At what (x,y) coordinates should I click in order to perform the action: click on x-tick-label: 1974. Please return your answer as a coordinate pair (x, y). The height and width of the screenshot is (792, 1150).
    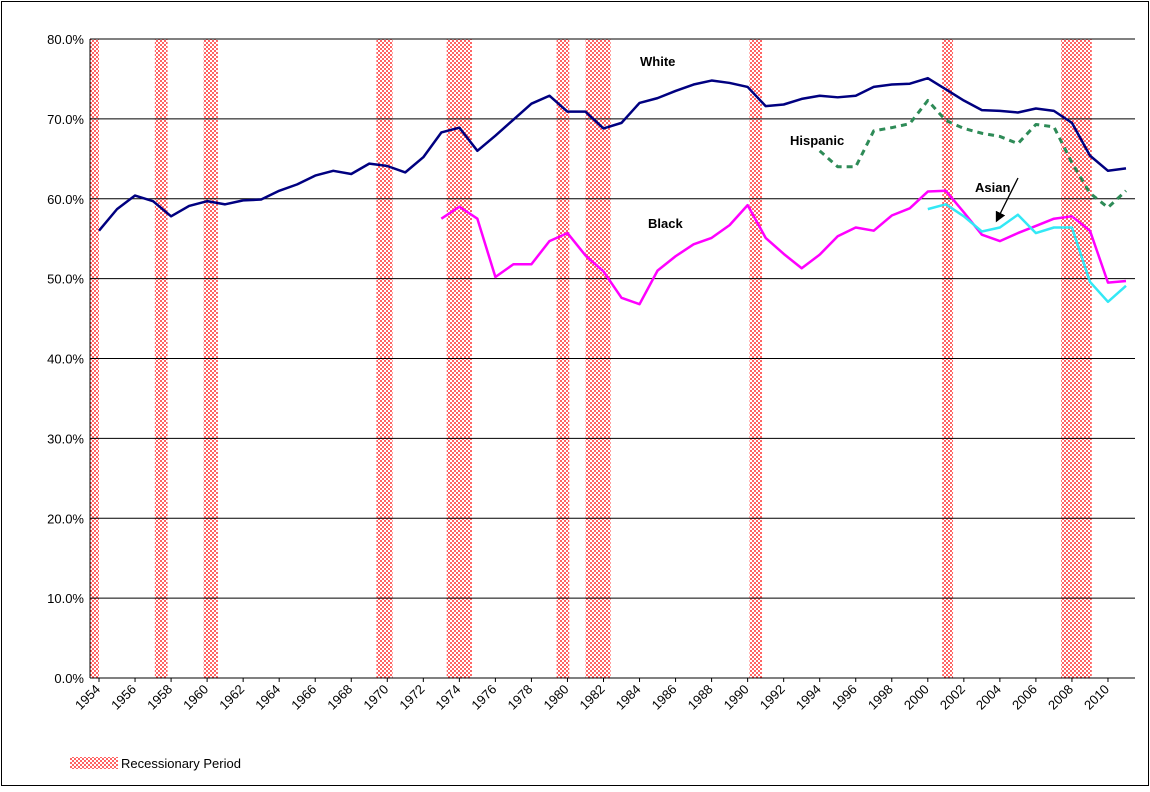
    Looking at the image, I should click on (447, 697).